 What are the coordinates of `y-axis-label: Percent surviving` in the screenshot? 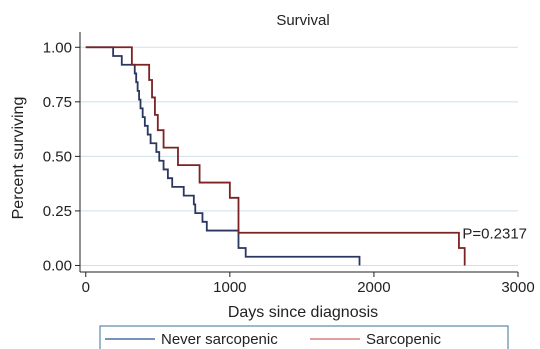 It's located at (18, 158).